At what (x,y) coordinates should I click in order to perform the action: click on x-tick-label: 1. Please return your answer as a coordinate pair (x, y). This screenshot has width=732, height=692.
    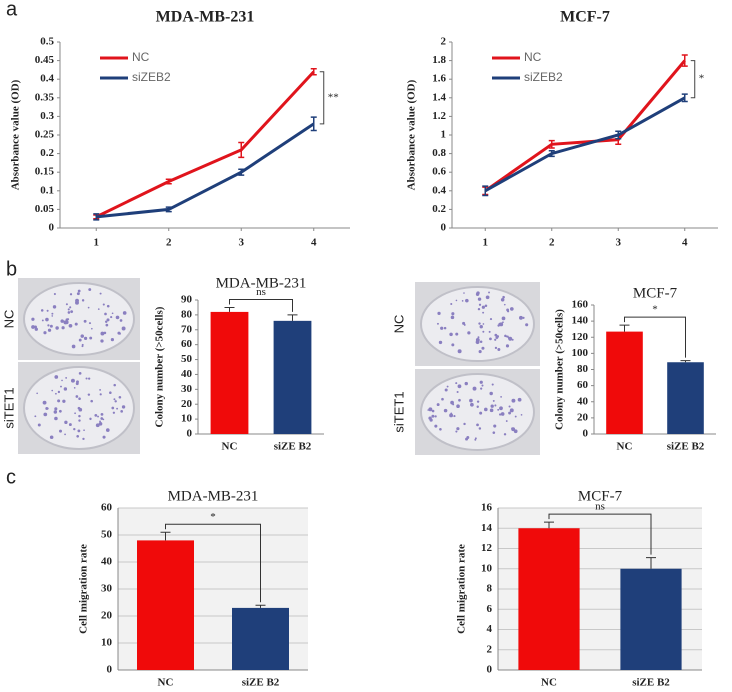
    Looking at the image, I should click on (486, 243).